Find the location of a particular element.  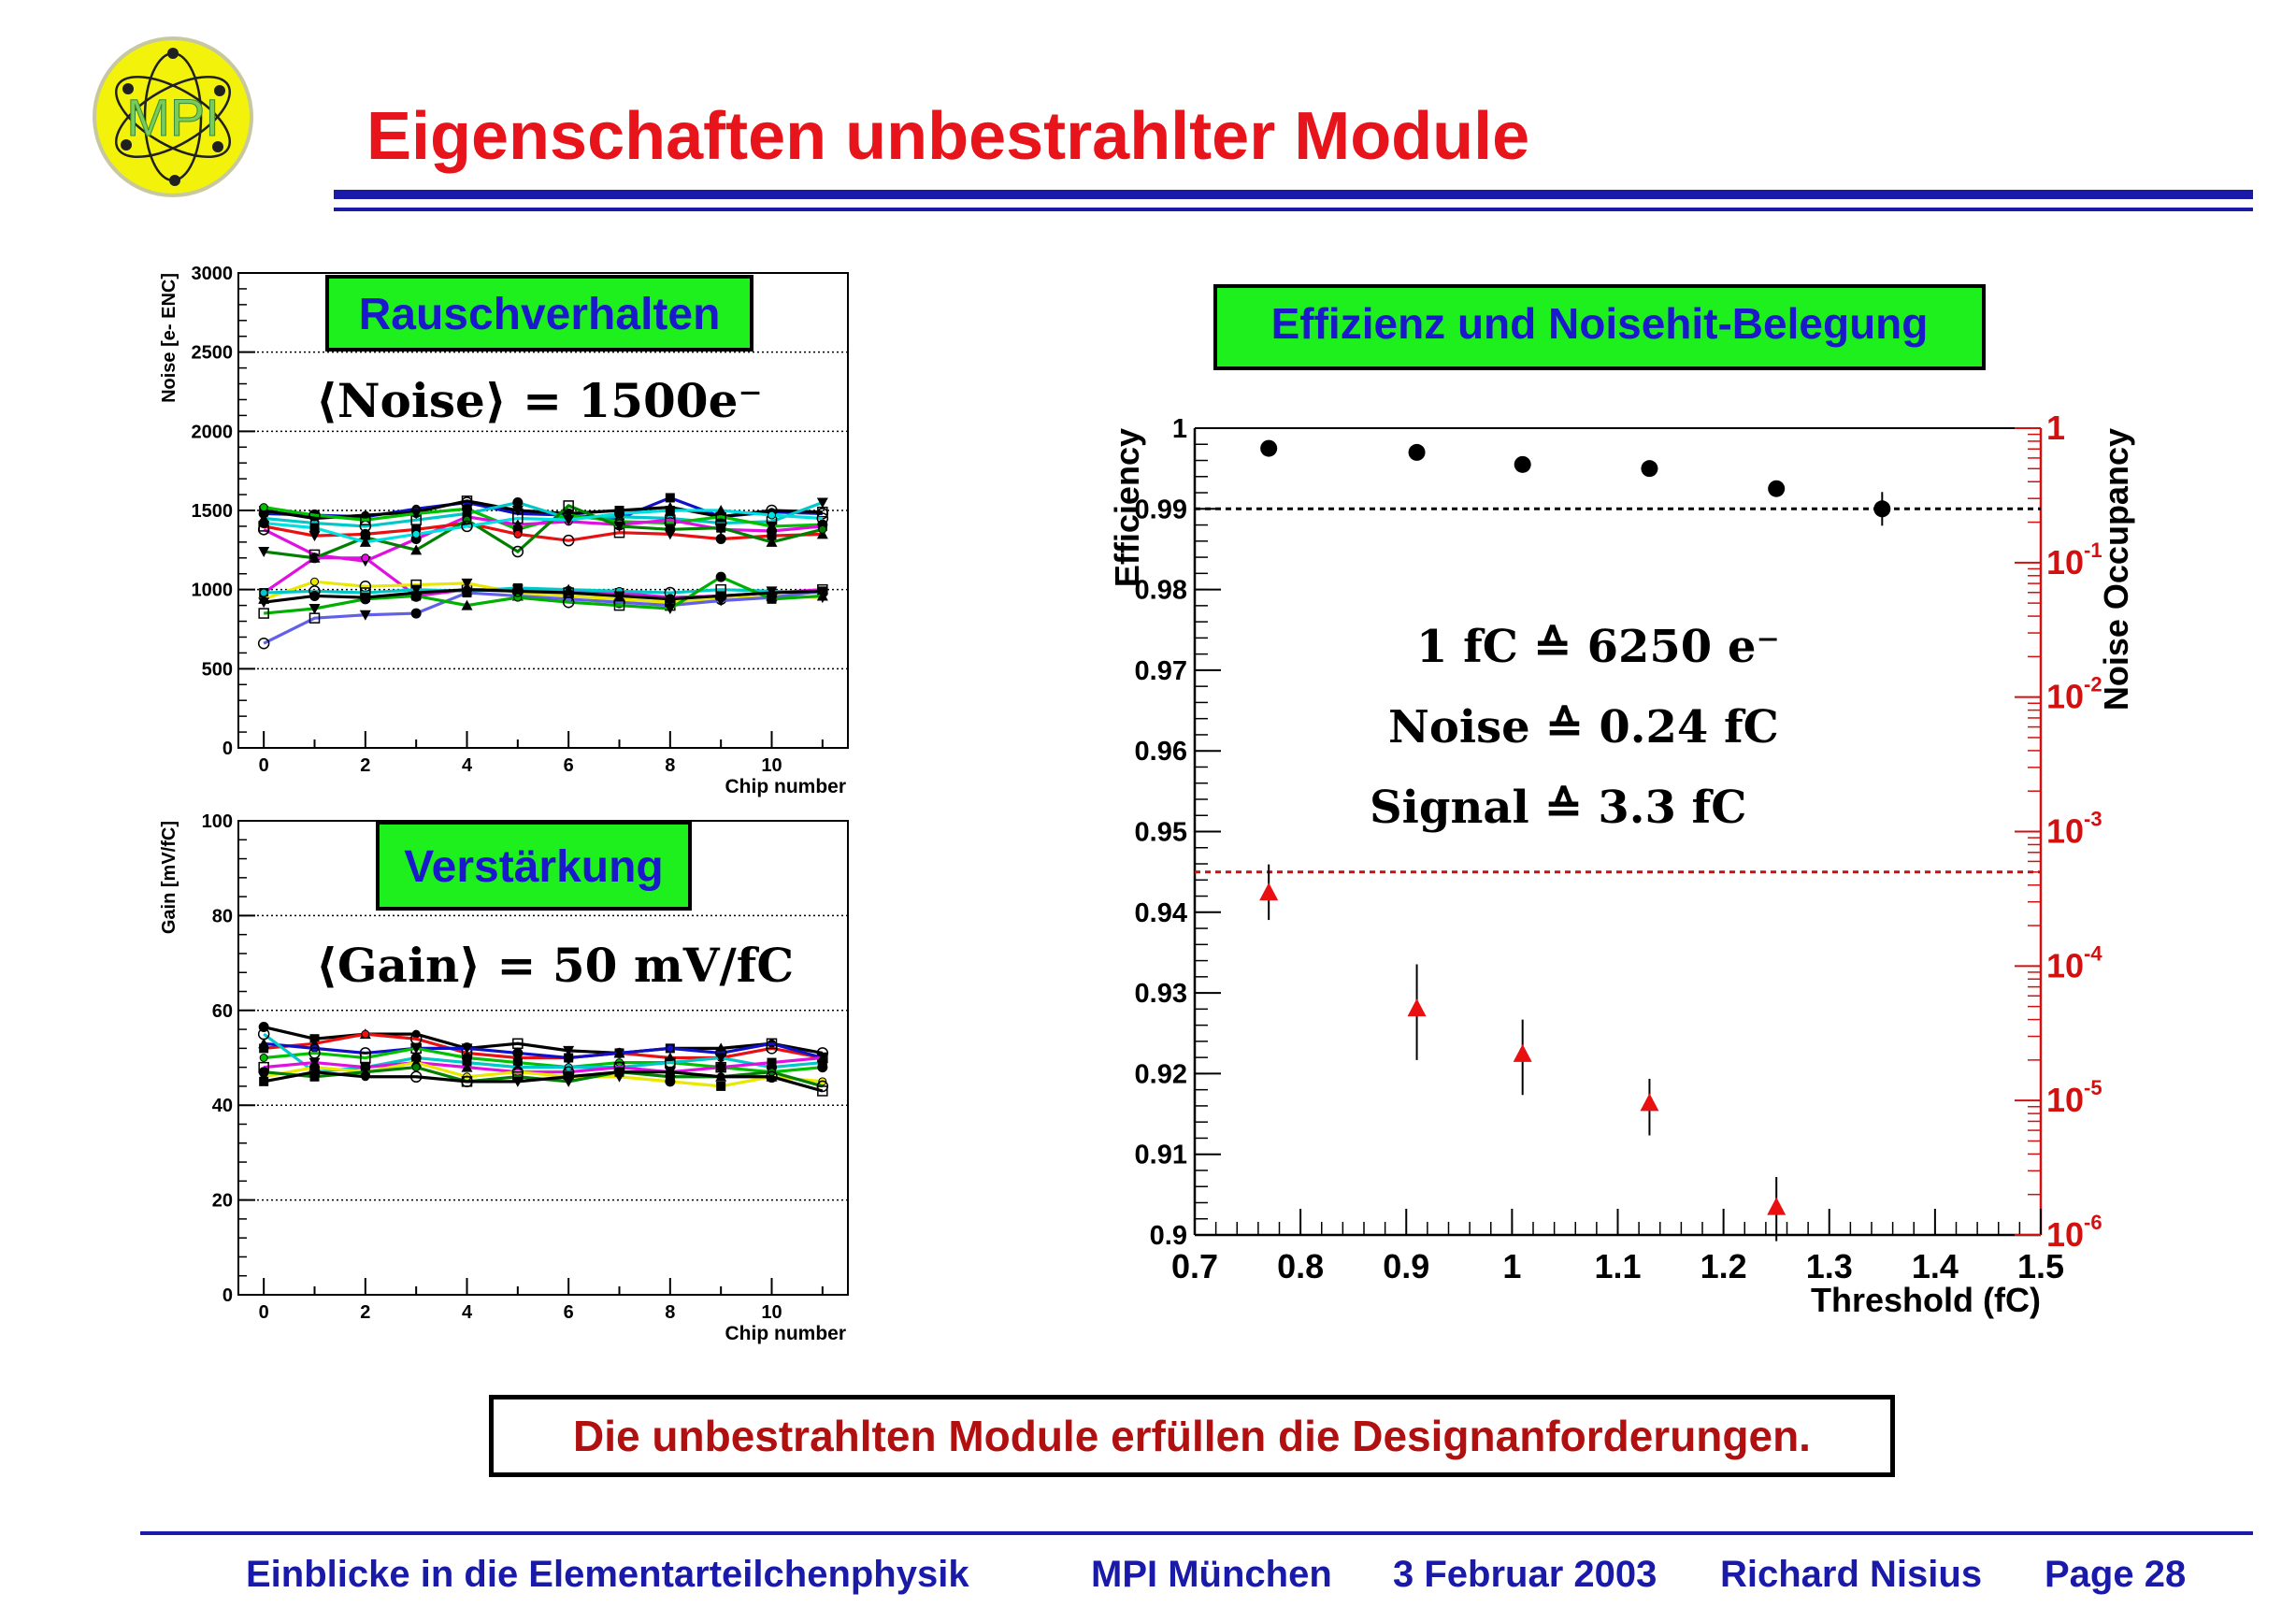

chart1-x-tick-label: 4 is located at coordinates (468, 1312).